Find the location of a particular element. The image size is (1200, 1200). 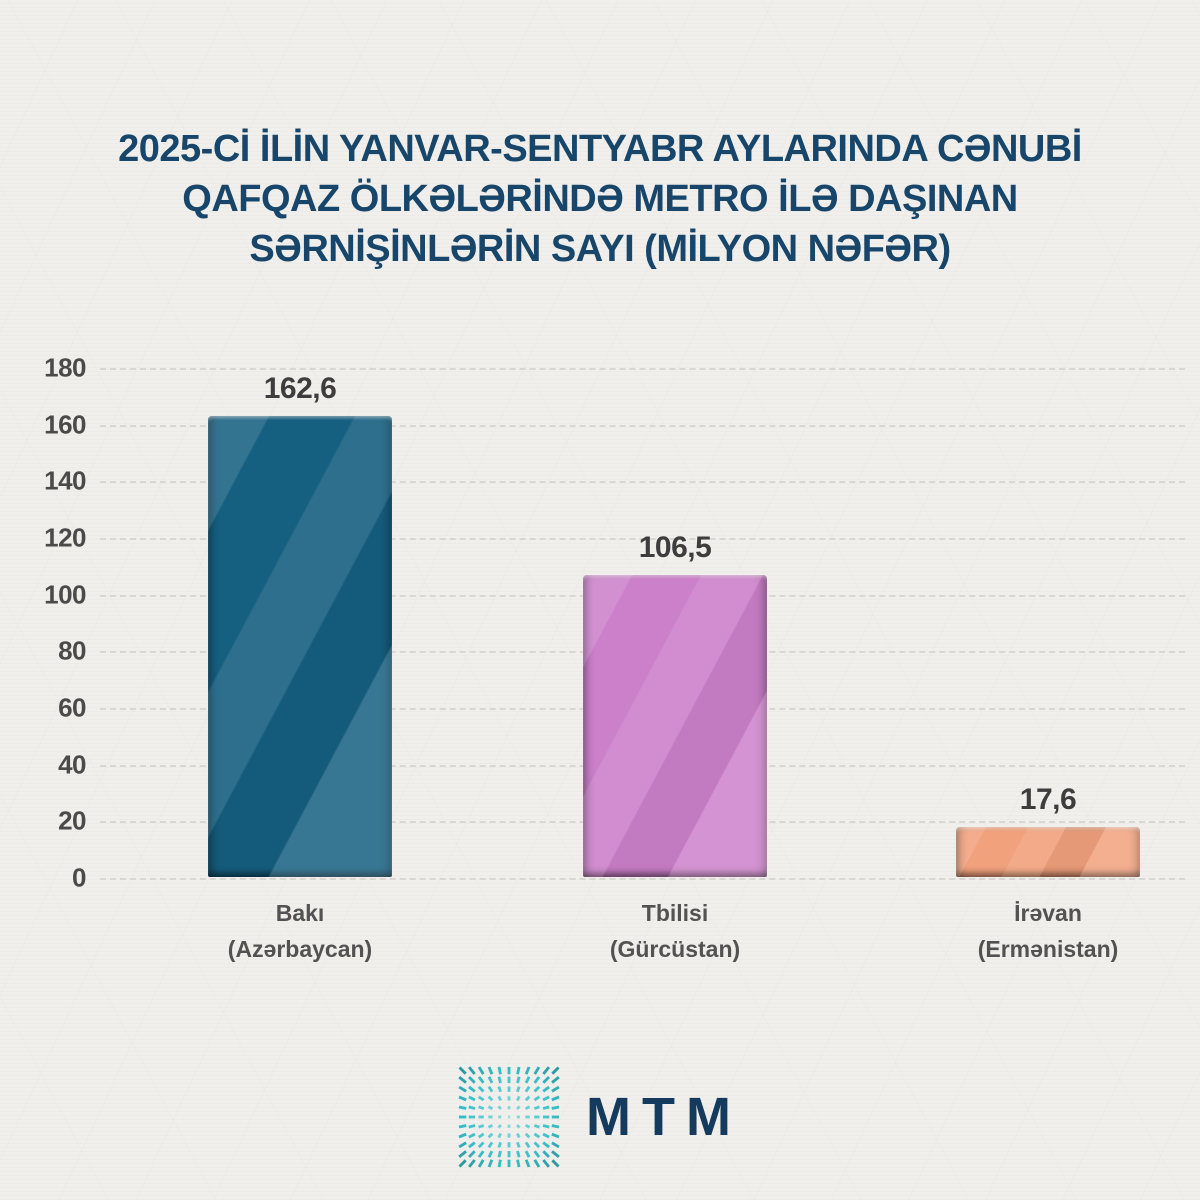

bar-tbilisi is located at coordinates (675, 726).